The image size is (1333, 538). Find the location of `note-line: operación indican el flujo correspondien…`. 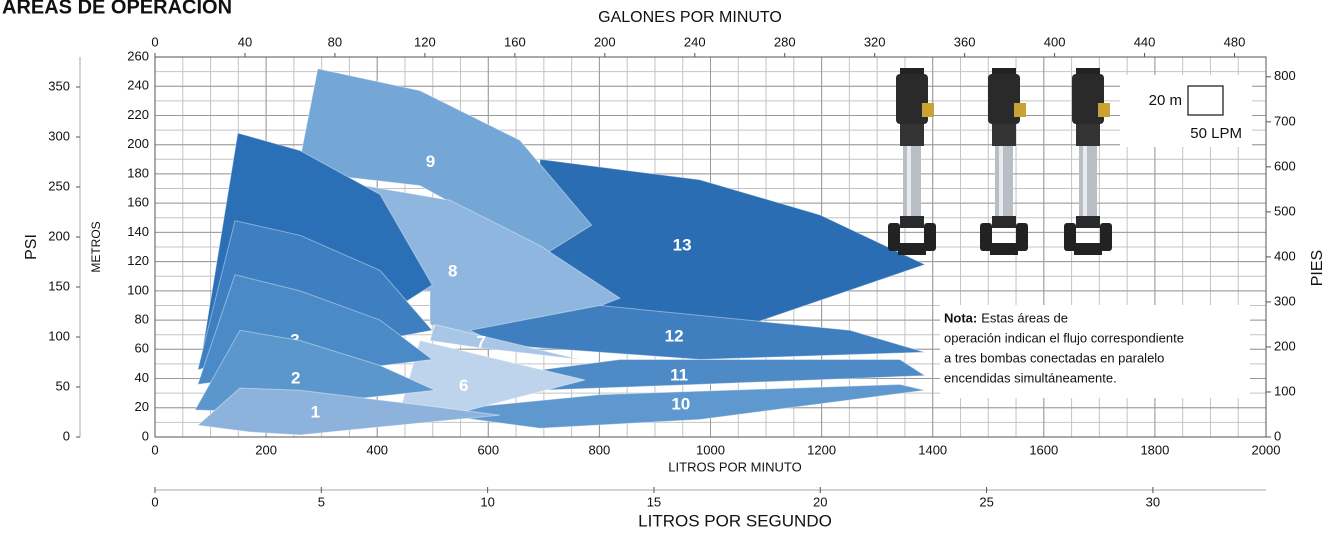

note-line: operación indican el flujo correspondien… is located at coordinates (1064, 337).